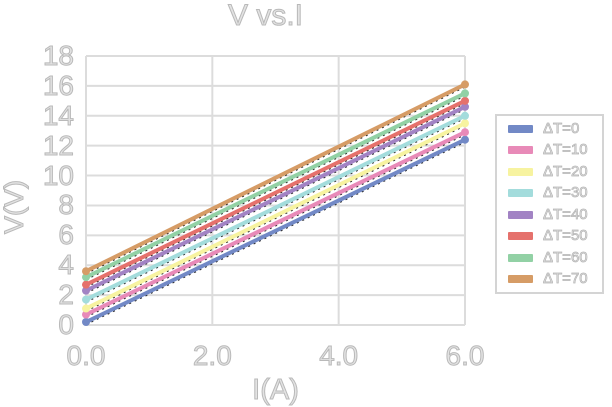 This screenshot has width=612, height=407. Describe the element at coordinates (66, 265) in the screenshot. I see `y-tick-label: 4` at that location.